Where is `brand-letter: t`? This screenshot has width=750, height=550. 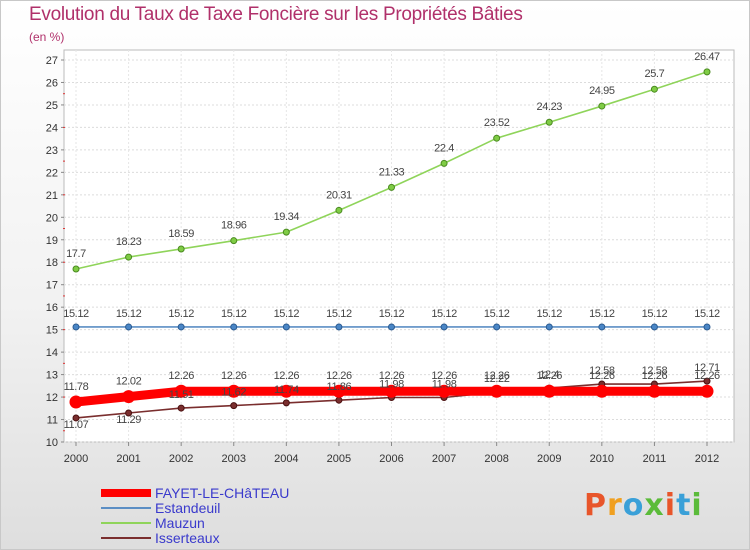 brand-letter: t is located at coordinates (684, 505).